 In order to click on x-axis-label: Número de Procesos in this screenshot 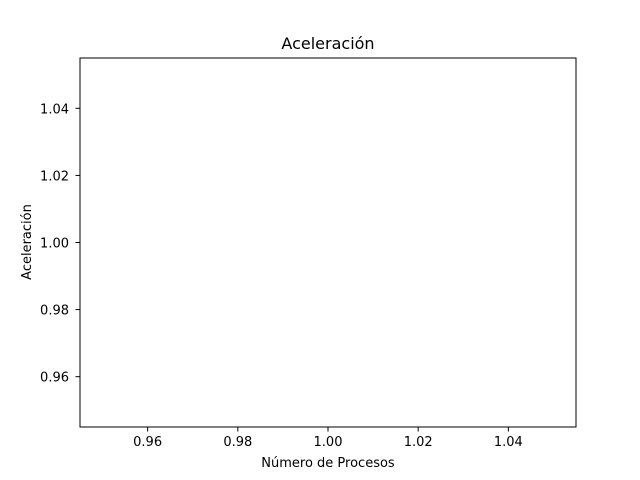, I will do `click(328, 463)`.